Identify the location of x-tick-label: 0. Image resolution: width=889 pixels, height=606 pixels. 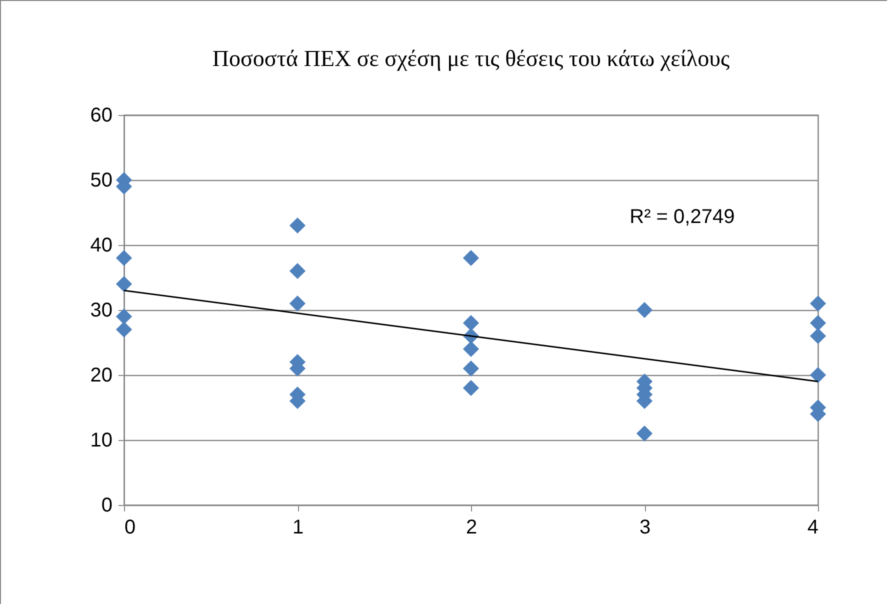
(130, 527).